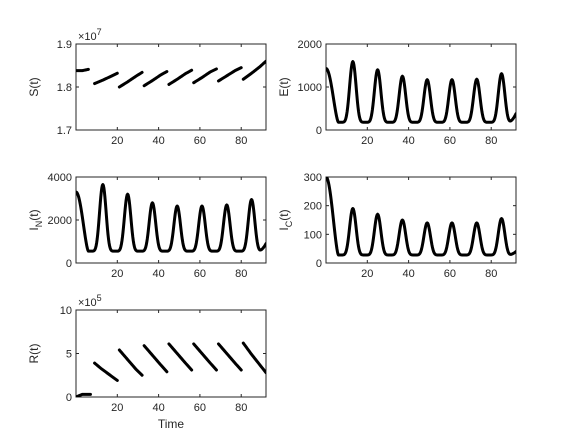 The height and width of the screenshot is (448, 572). I want to click on y-tick-label: 4000, so click(60, 178).